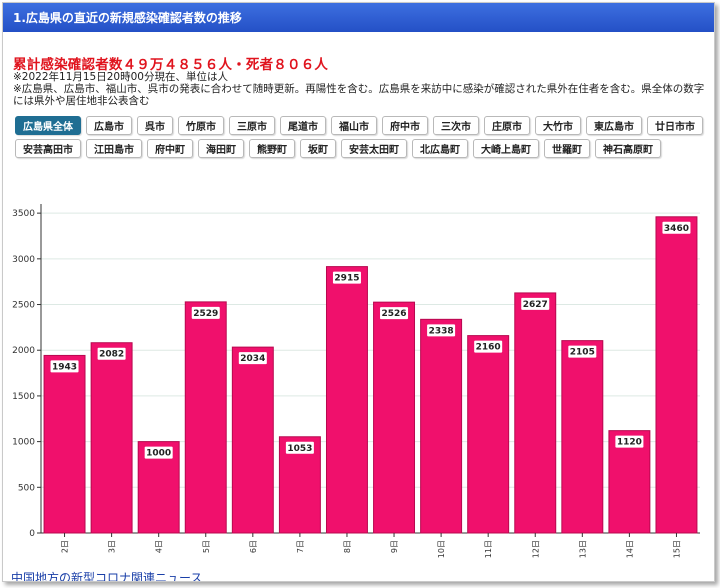 The width and height of the screenshot is (720, 588). I want to click on data-label: 2529, so click(205, 314).